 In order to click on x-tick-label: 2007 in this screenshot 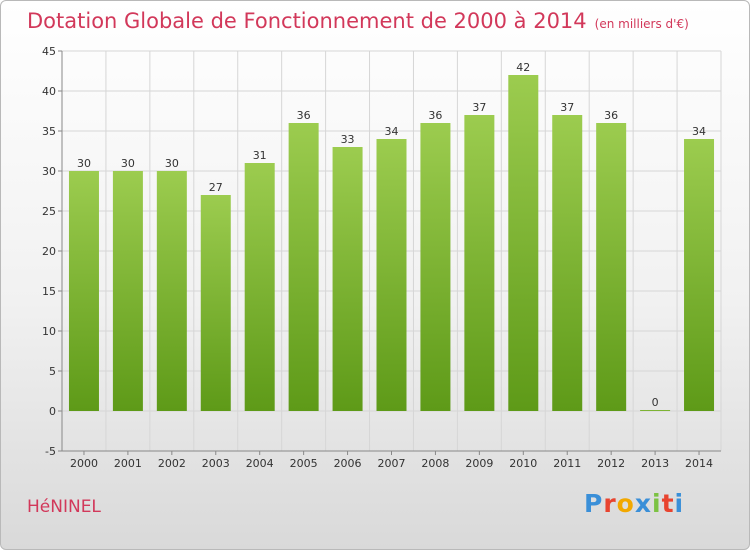, I will do `click(392, 463)`.